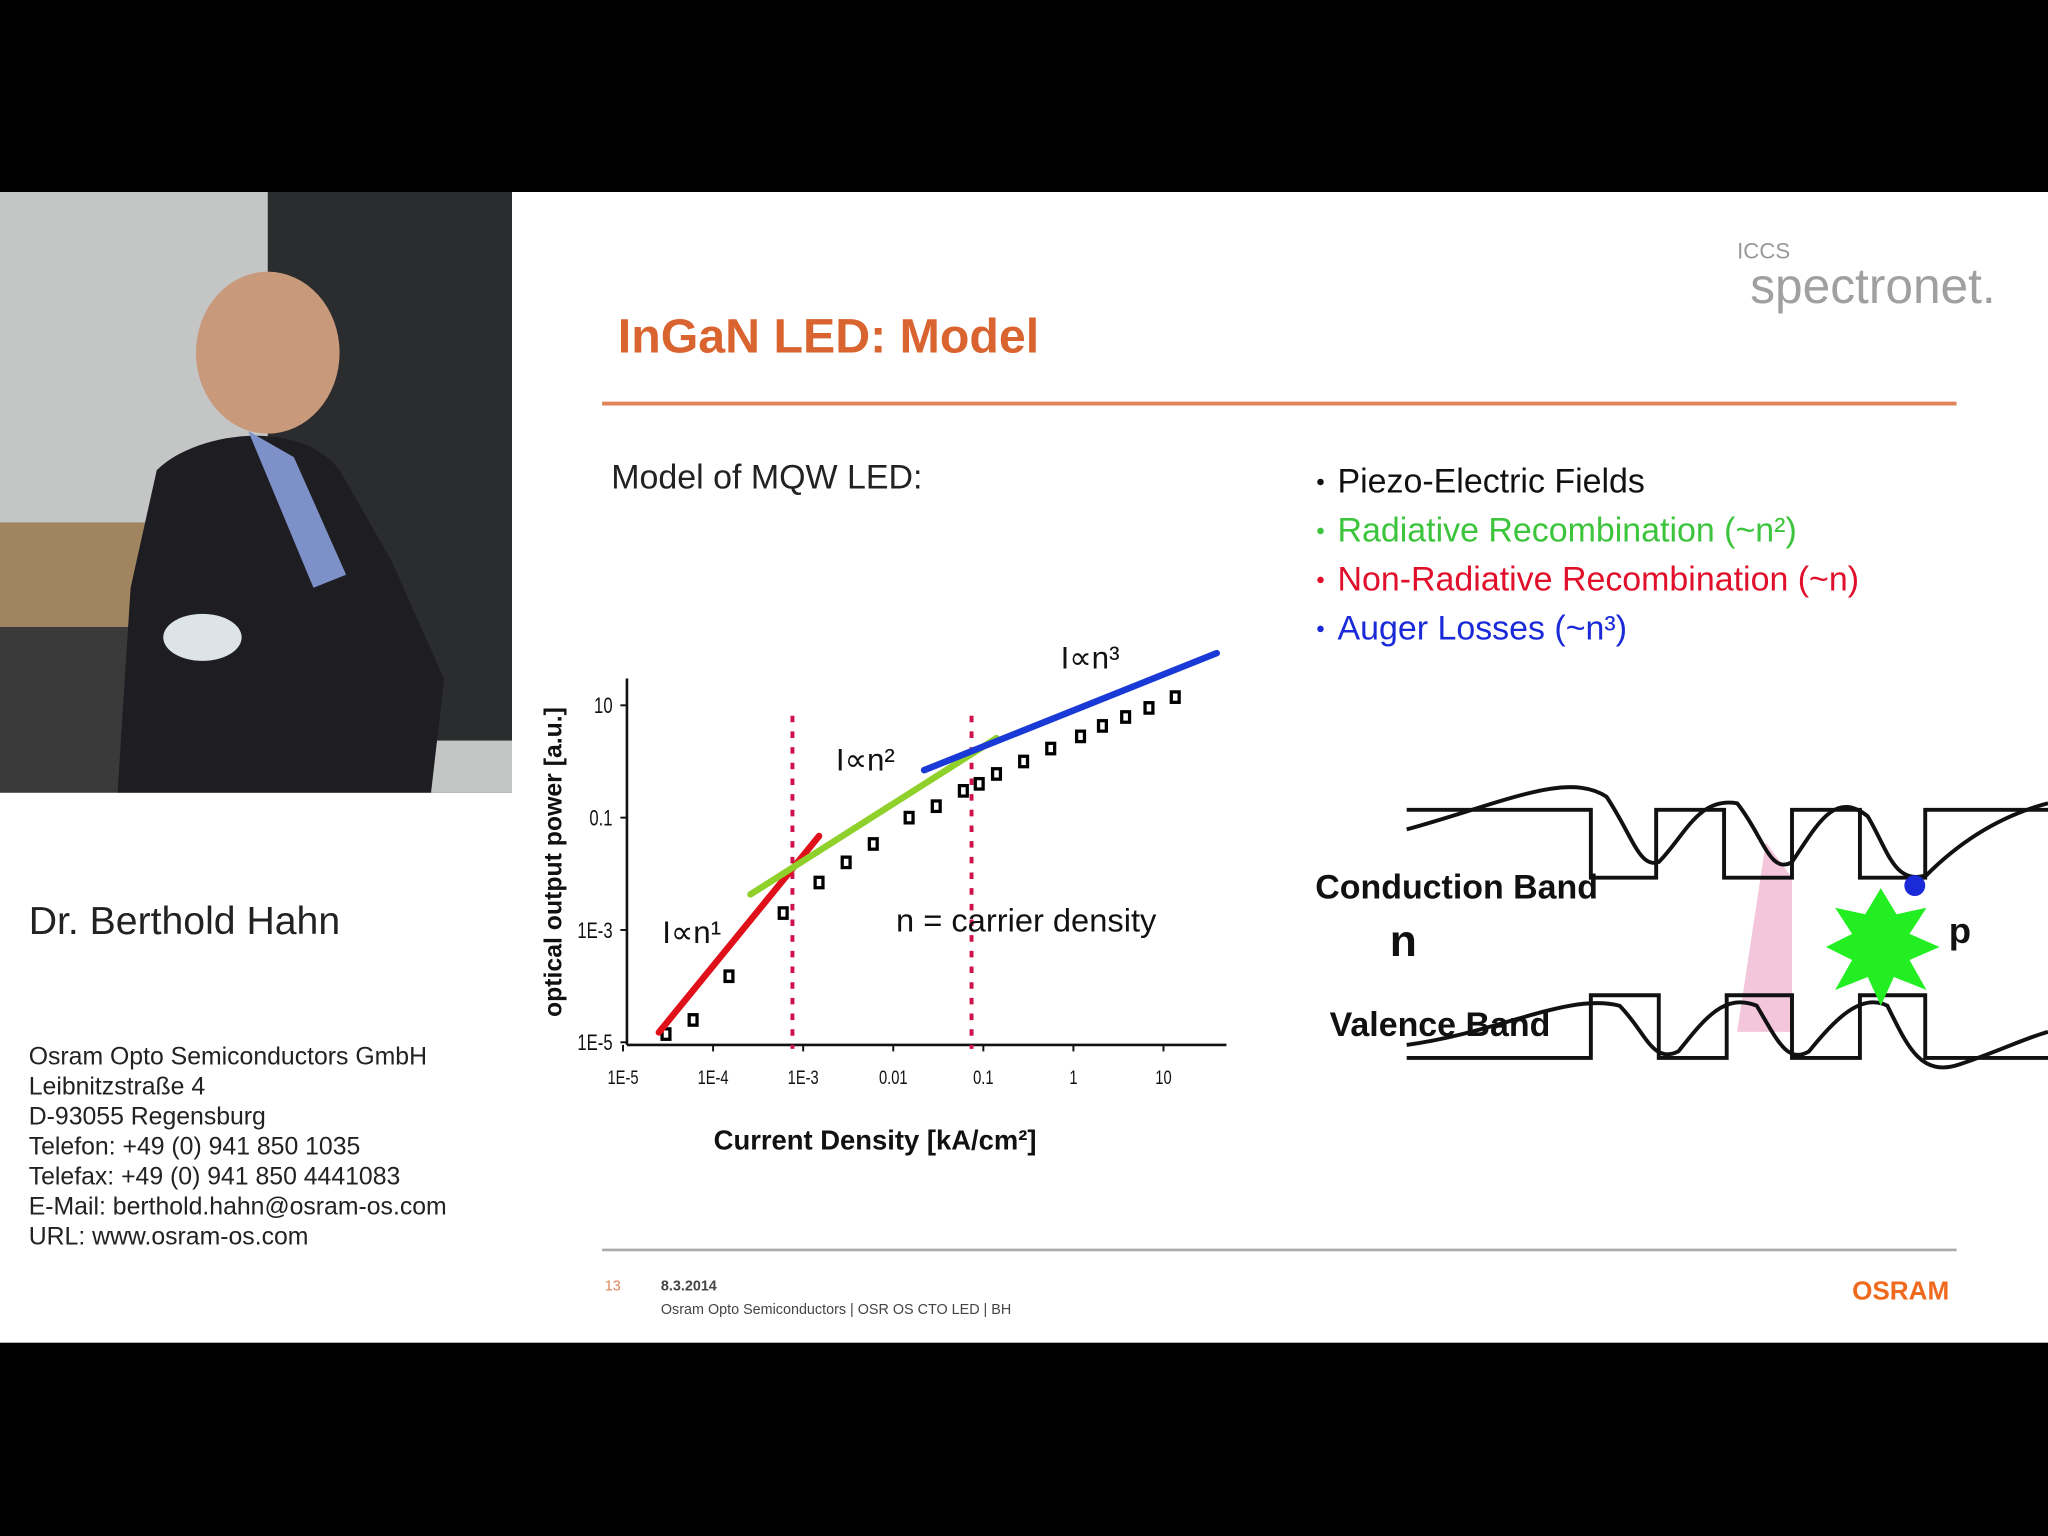  Describe the element at coordinates (766, 477) in the screenshot. I see `slide-subtitle: Model of MQW LED:` at that location.